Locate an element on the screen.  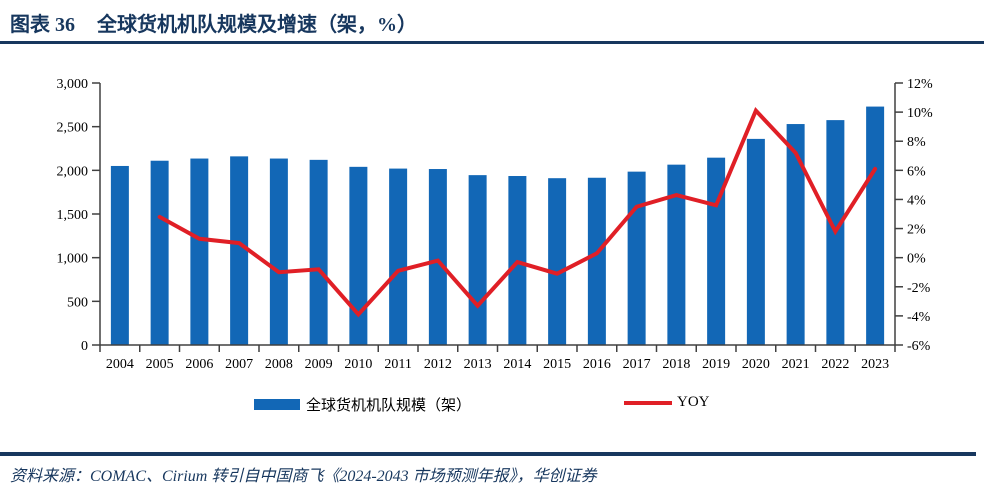
chart-legend: 全球货机机队规模（架） YOY is located at coordinates (492, 407).